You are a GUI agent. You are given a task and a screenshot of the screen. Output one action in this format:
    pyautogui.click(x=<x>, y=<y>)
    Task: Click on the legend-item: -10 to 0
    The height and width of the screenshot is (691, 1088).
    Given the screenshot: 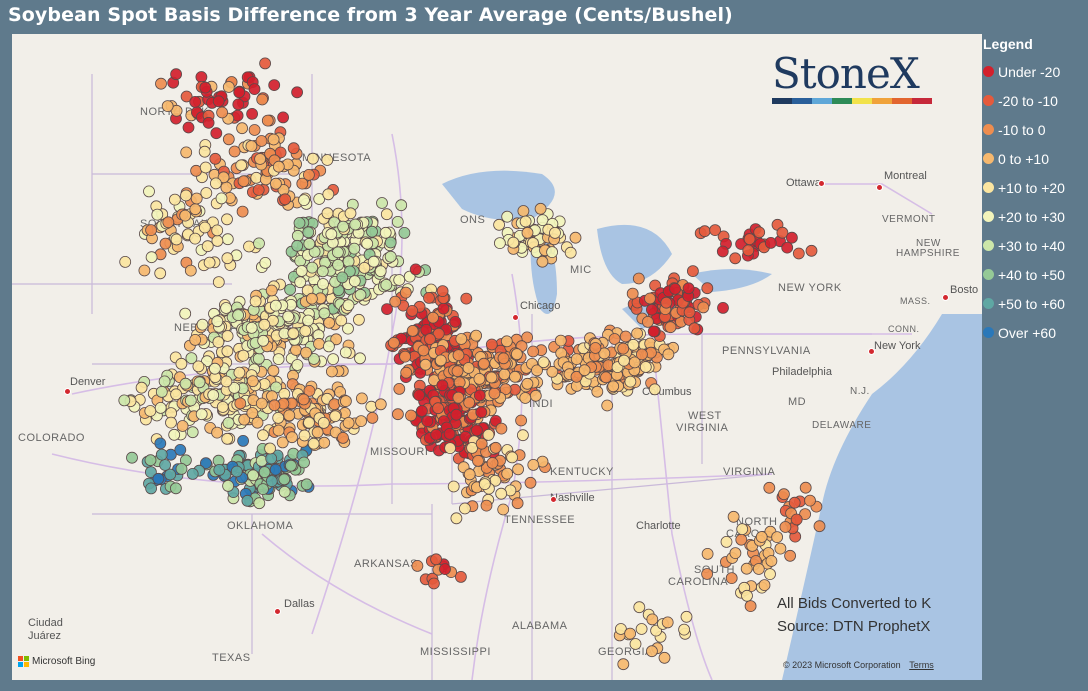 What is the action you would take?
    pyautogui.click(x=1035, y=129)
    